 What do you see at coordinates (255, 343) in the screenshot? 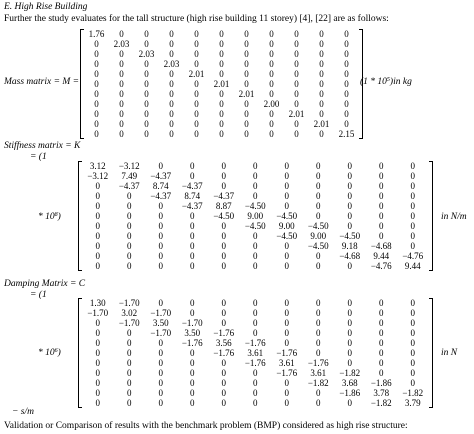
I see `matrix-row: 0 0 0 −1.76 3.56 −1.76 0 0 0 0 0` at bounding box center [255, 343].